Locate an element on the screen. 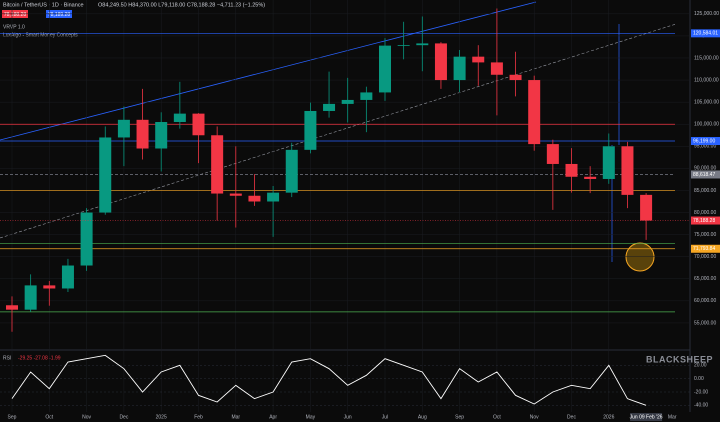 The width and height of the screenshot is (720, 422). sell-price: 78,188.28 is located at coordinates (15, 15).